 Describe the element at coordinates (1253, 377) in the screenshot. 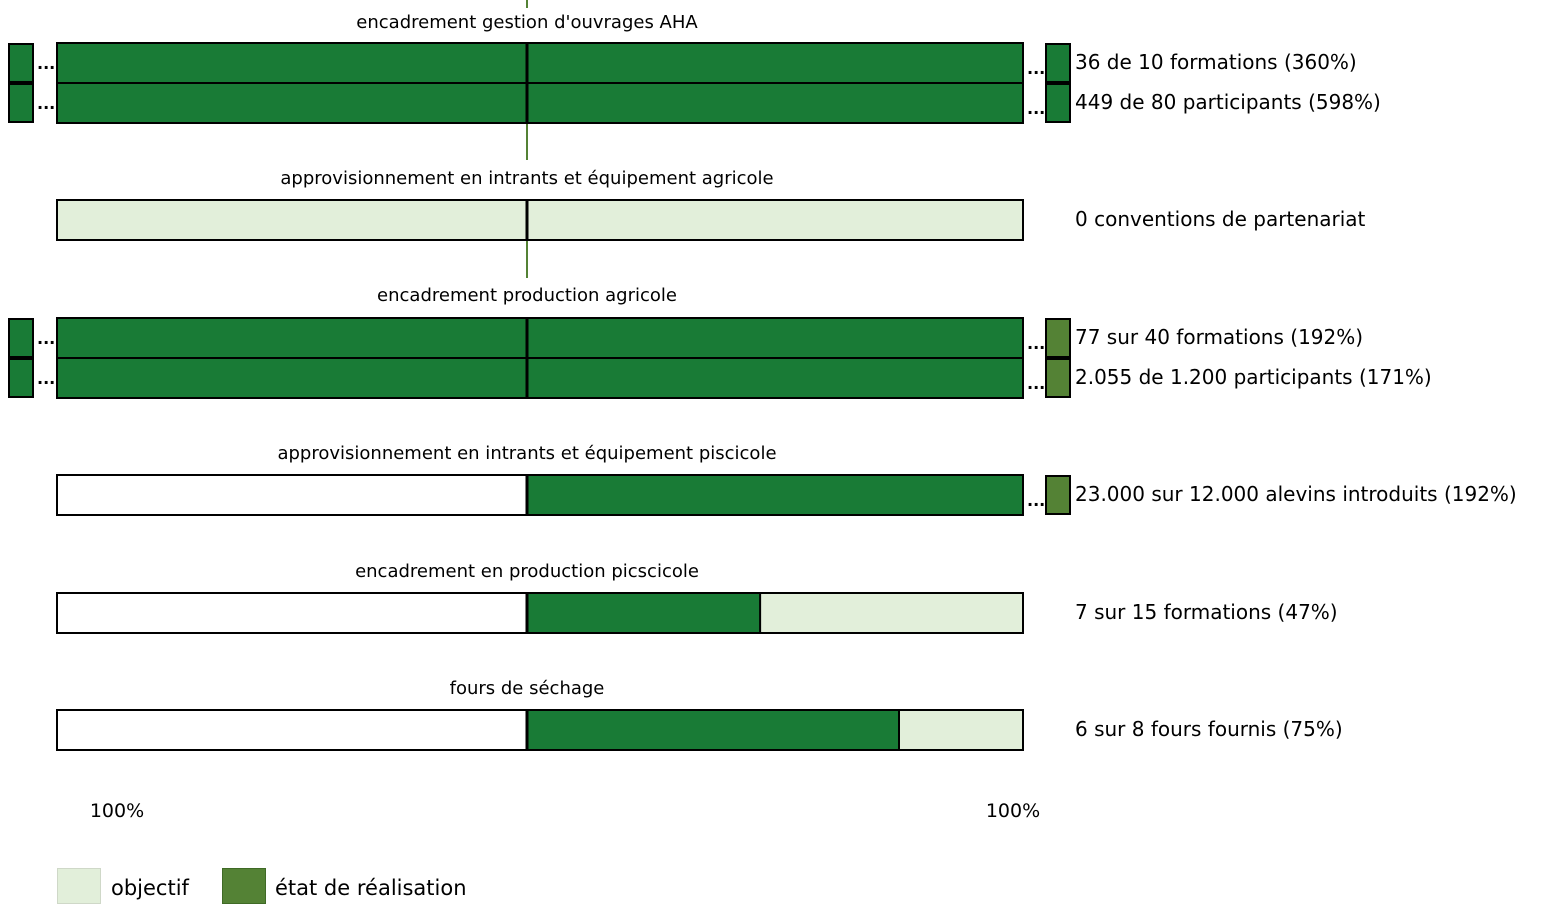

I see `row-value-label: 2.055 de 1.200 participants (171%)` at that location.